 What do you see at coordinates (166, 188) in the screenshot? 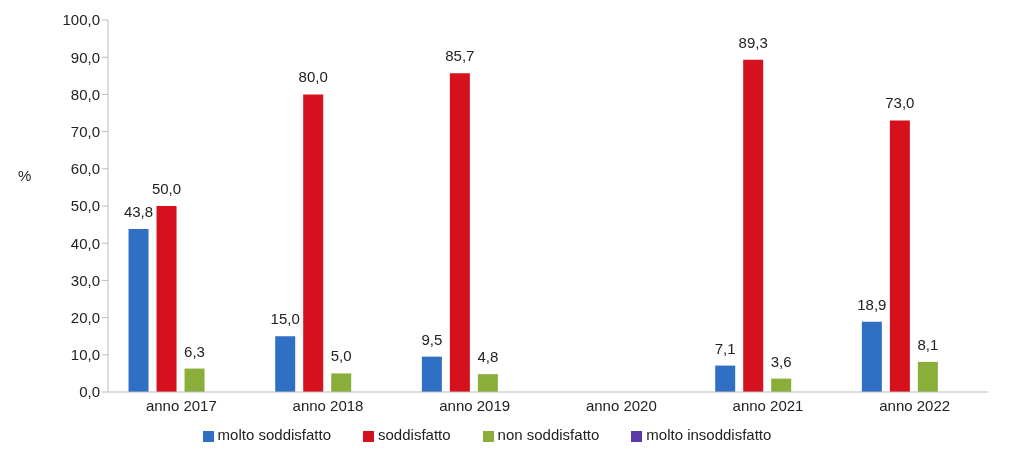
I see `data-label: 50,0` at bounding box center [166, 188].